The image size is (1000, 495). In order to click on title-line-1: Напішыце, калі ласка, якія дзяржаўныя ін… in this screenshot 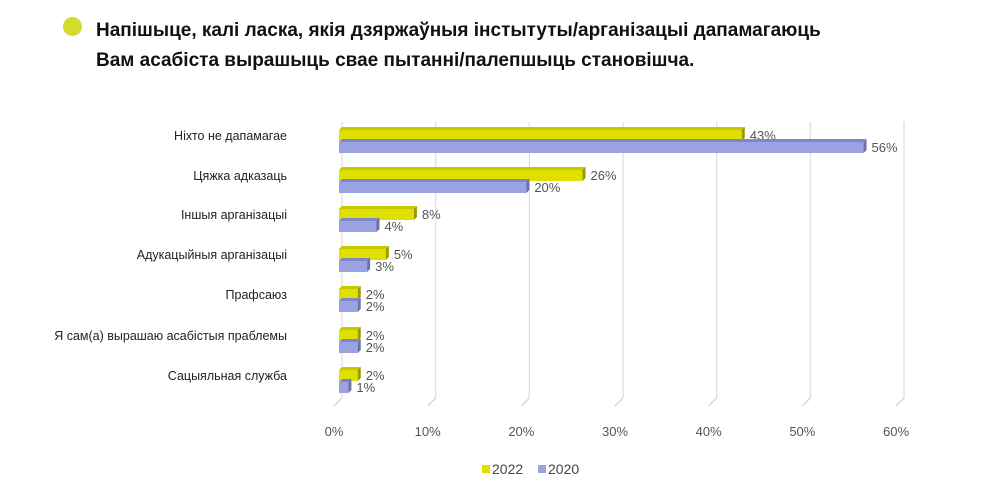, I will do `click(458, 30)`.